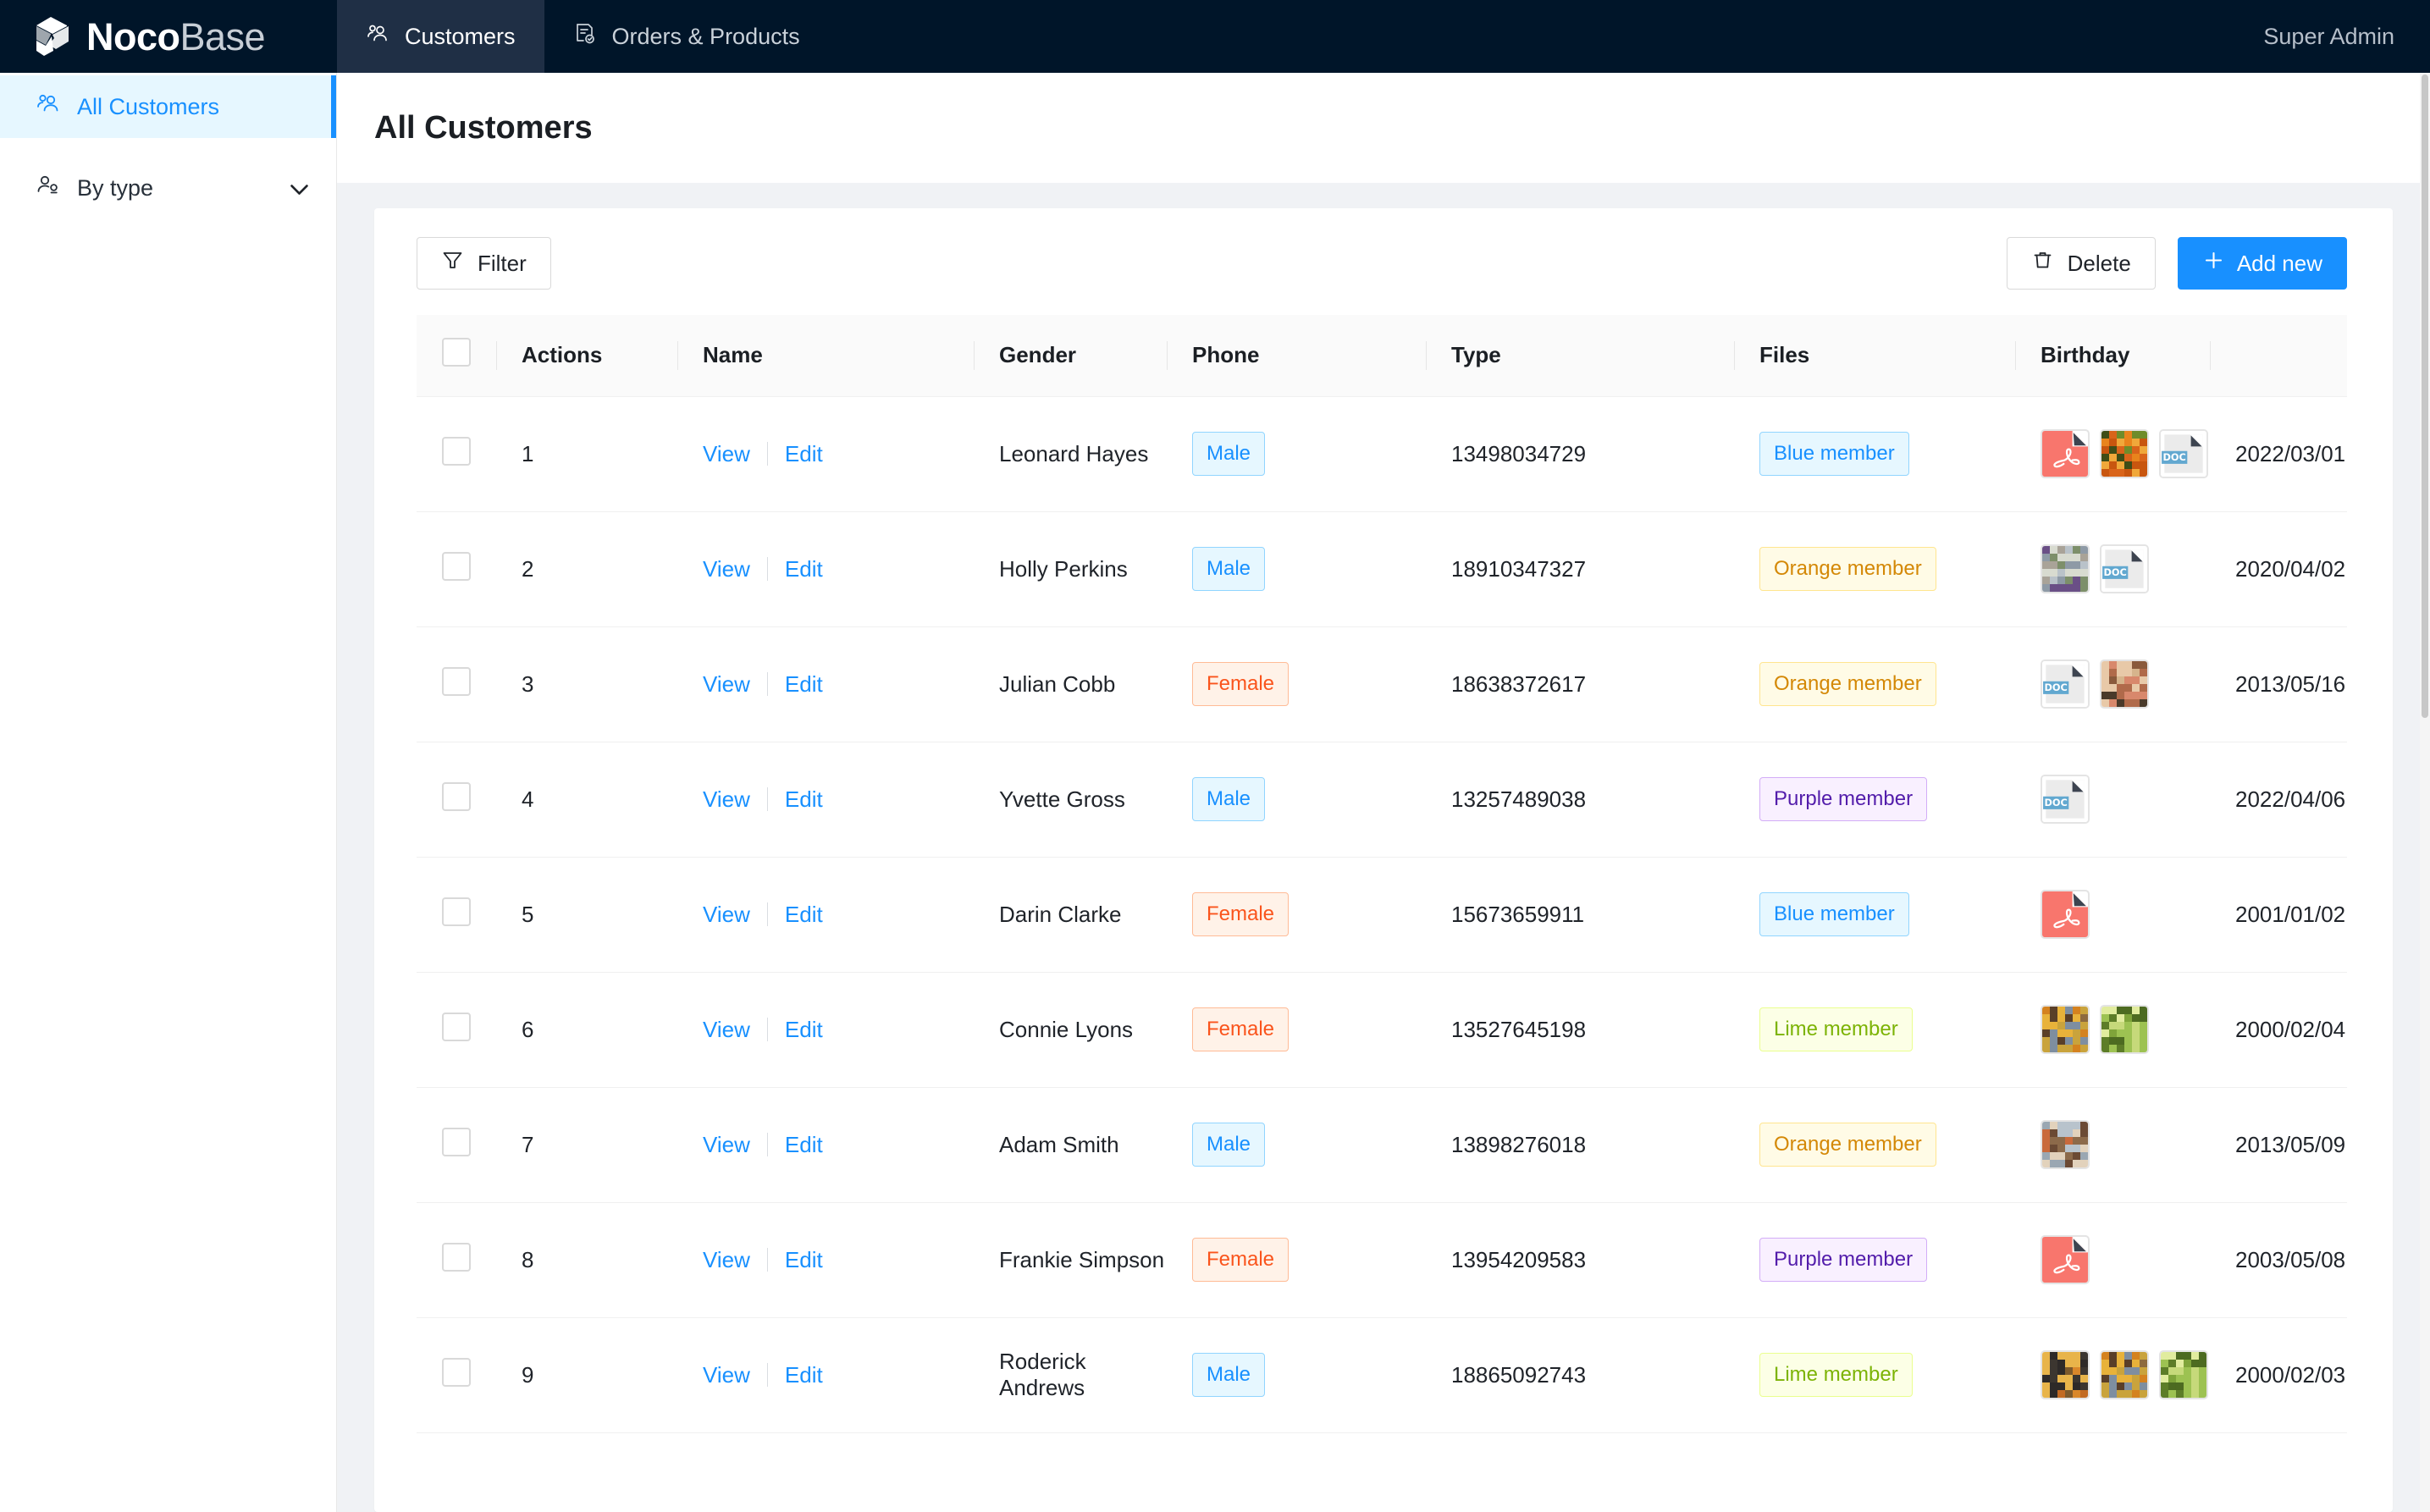 This screenshot has height=1512, width=2430. I want to click on image-seafood-thumbnail, so click(2124, 684).